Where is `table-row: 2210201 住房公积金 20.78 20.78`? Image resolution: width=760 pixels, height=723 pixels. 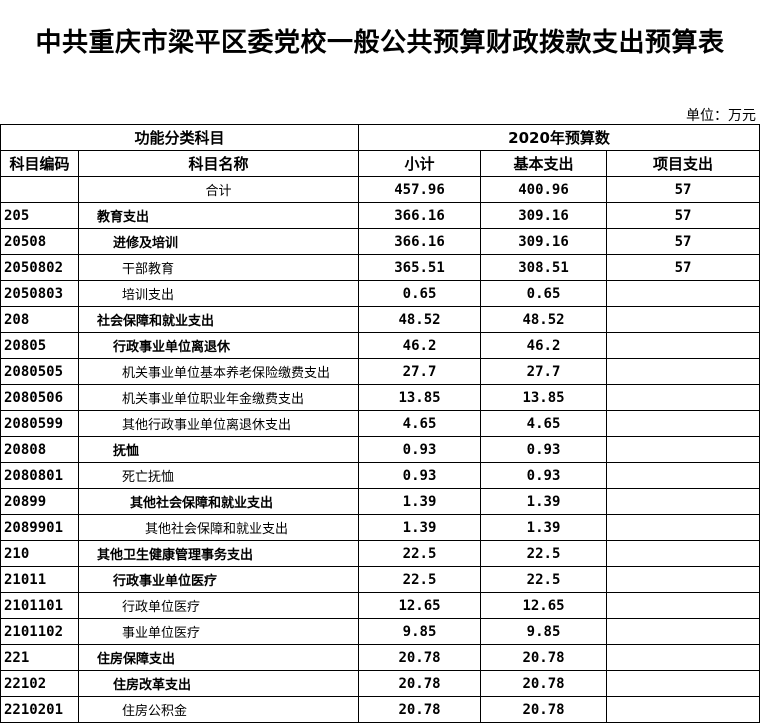 table-row: 2210201 住房公积金 20.78 20.78 is located at coordinates (380, 709).